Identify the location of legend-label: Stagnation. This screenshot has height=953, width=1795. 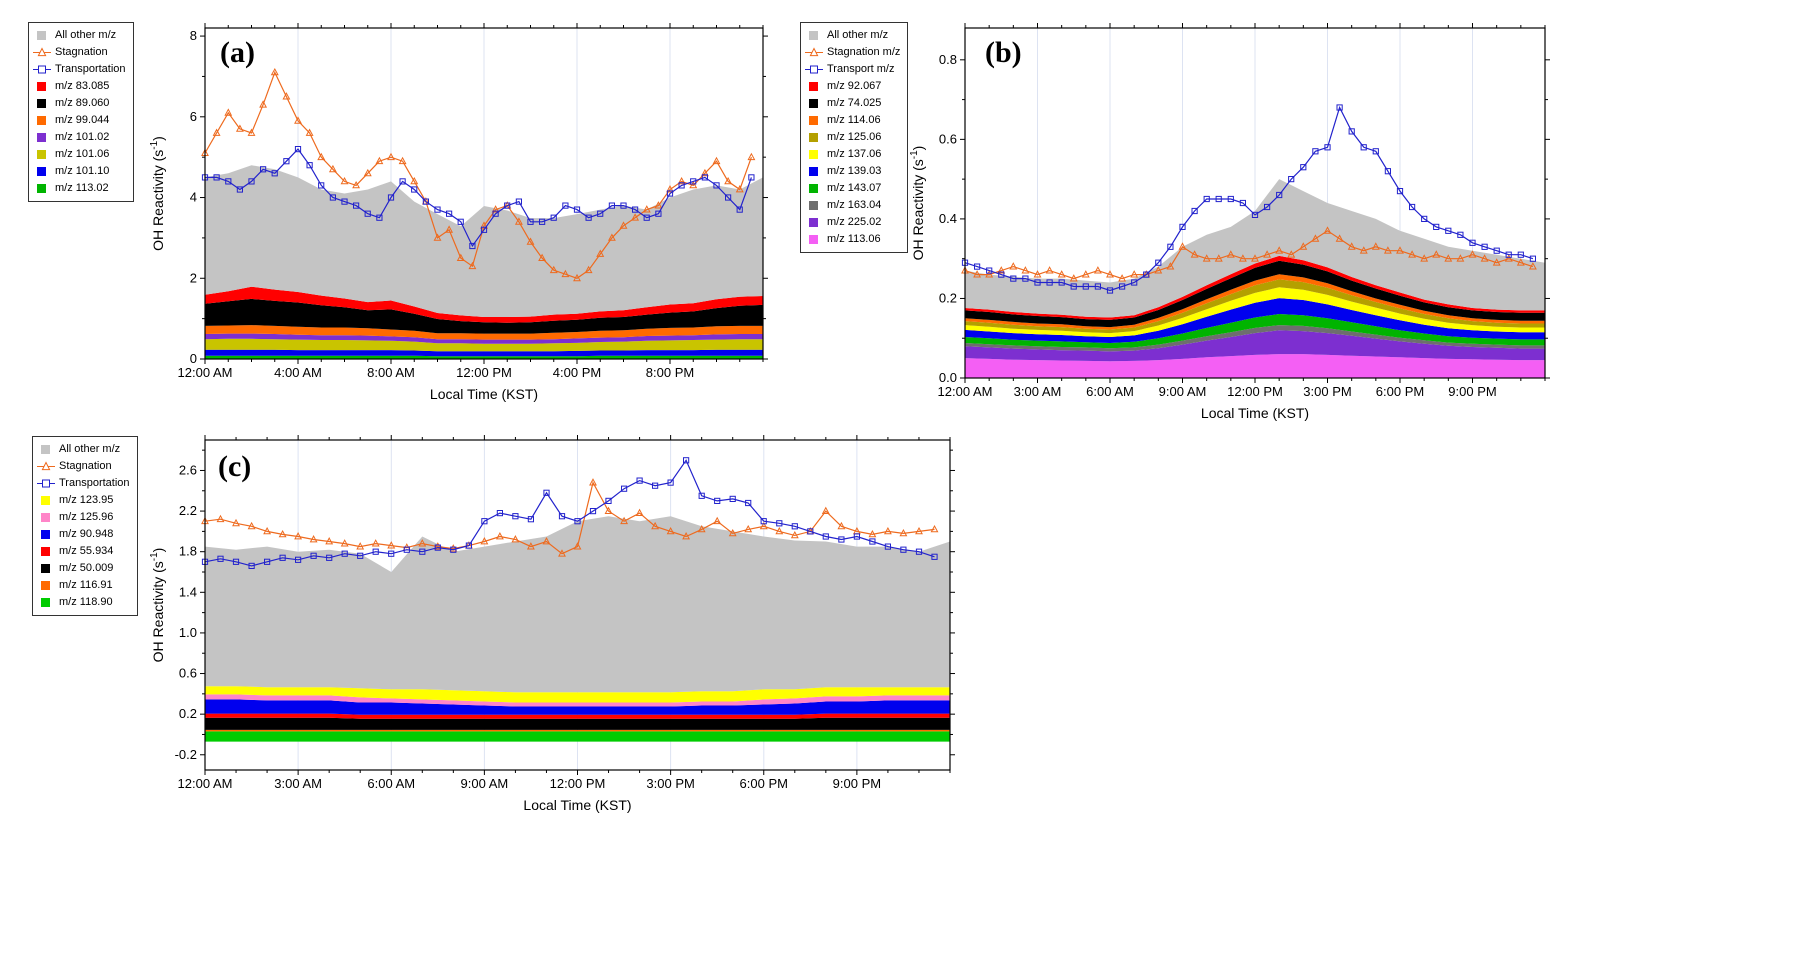
(85, 466).